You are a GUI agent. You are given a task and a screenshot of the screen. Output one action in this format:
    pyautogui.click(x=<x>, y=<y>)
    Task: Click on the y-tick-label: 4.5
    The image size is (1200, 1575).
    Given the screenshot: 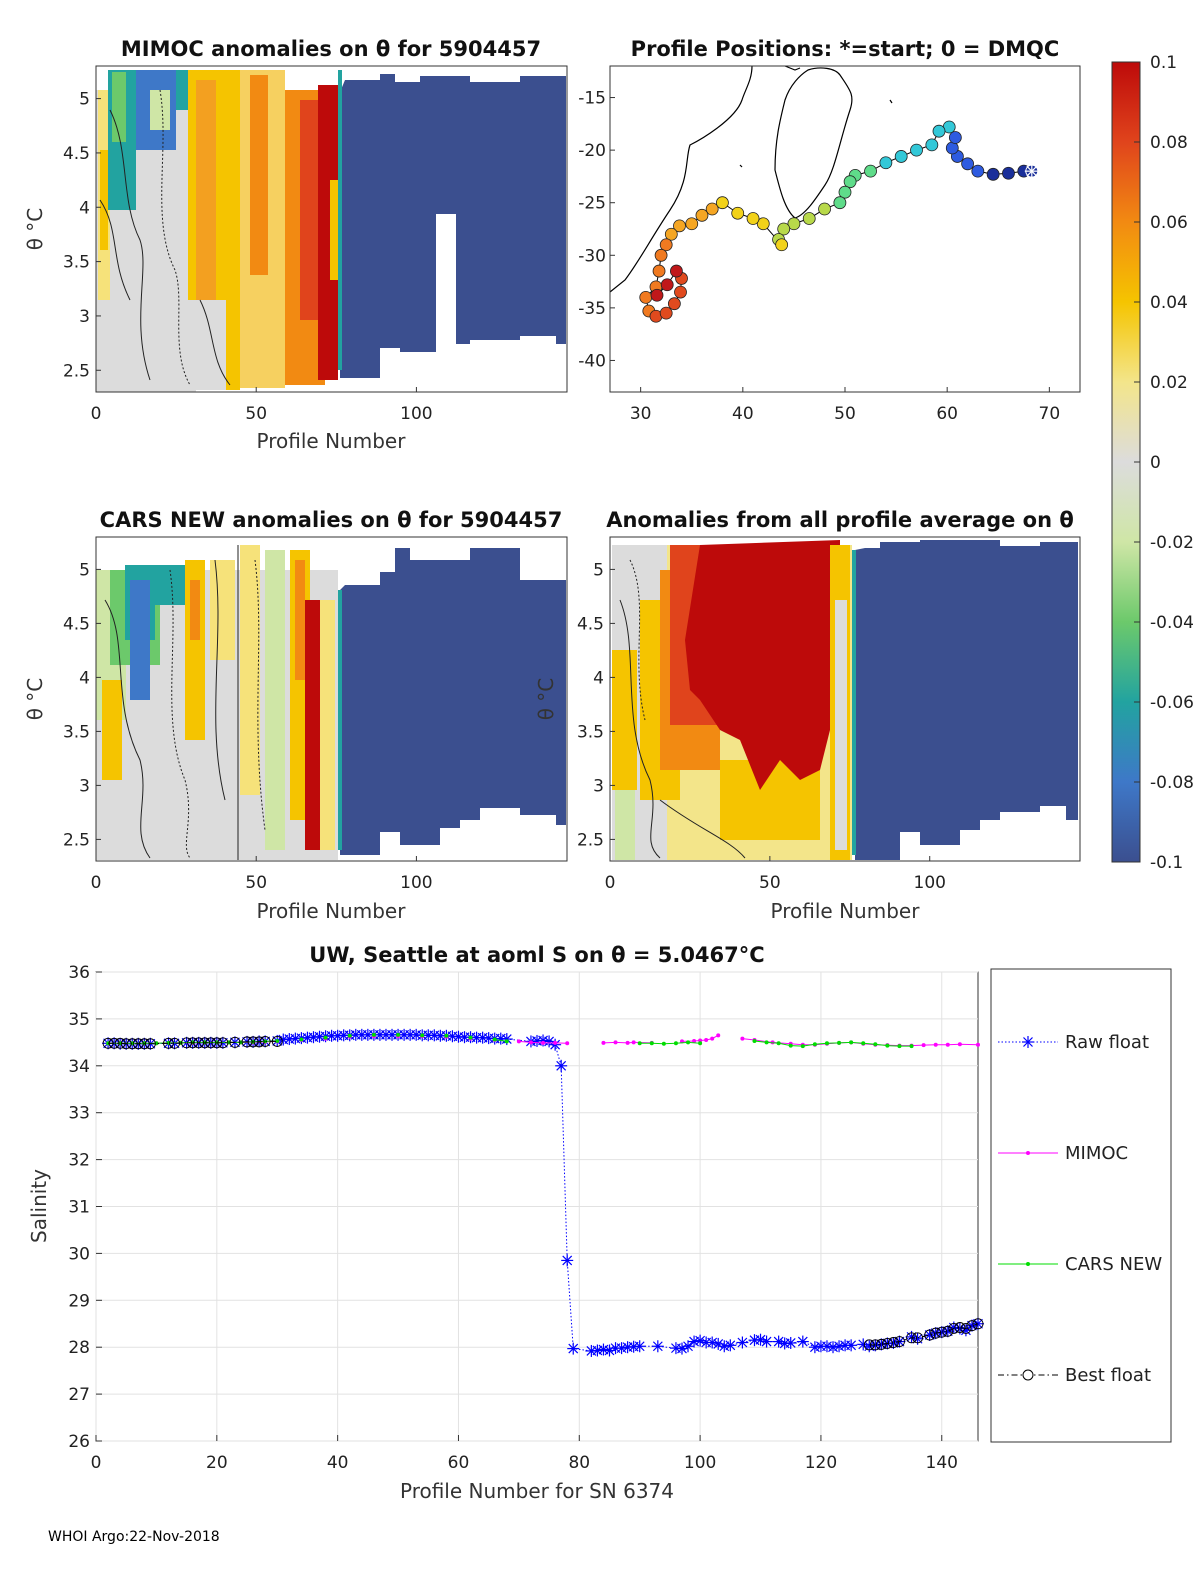 What is the action you would take?
    pyautogui.click(x=76, y=154)
    